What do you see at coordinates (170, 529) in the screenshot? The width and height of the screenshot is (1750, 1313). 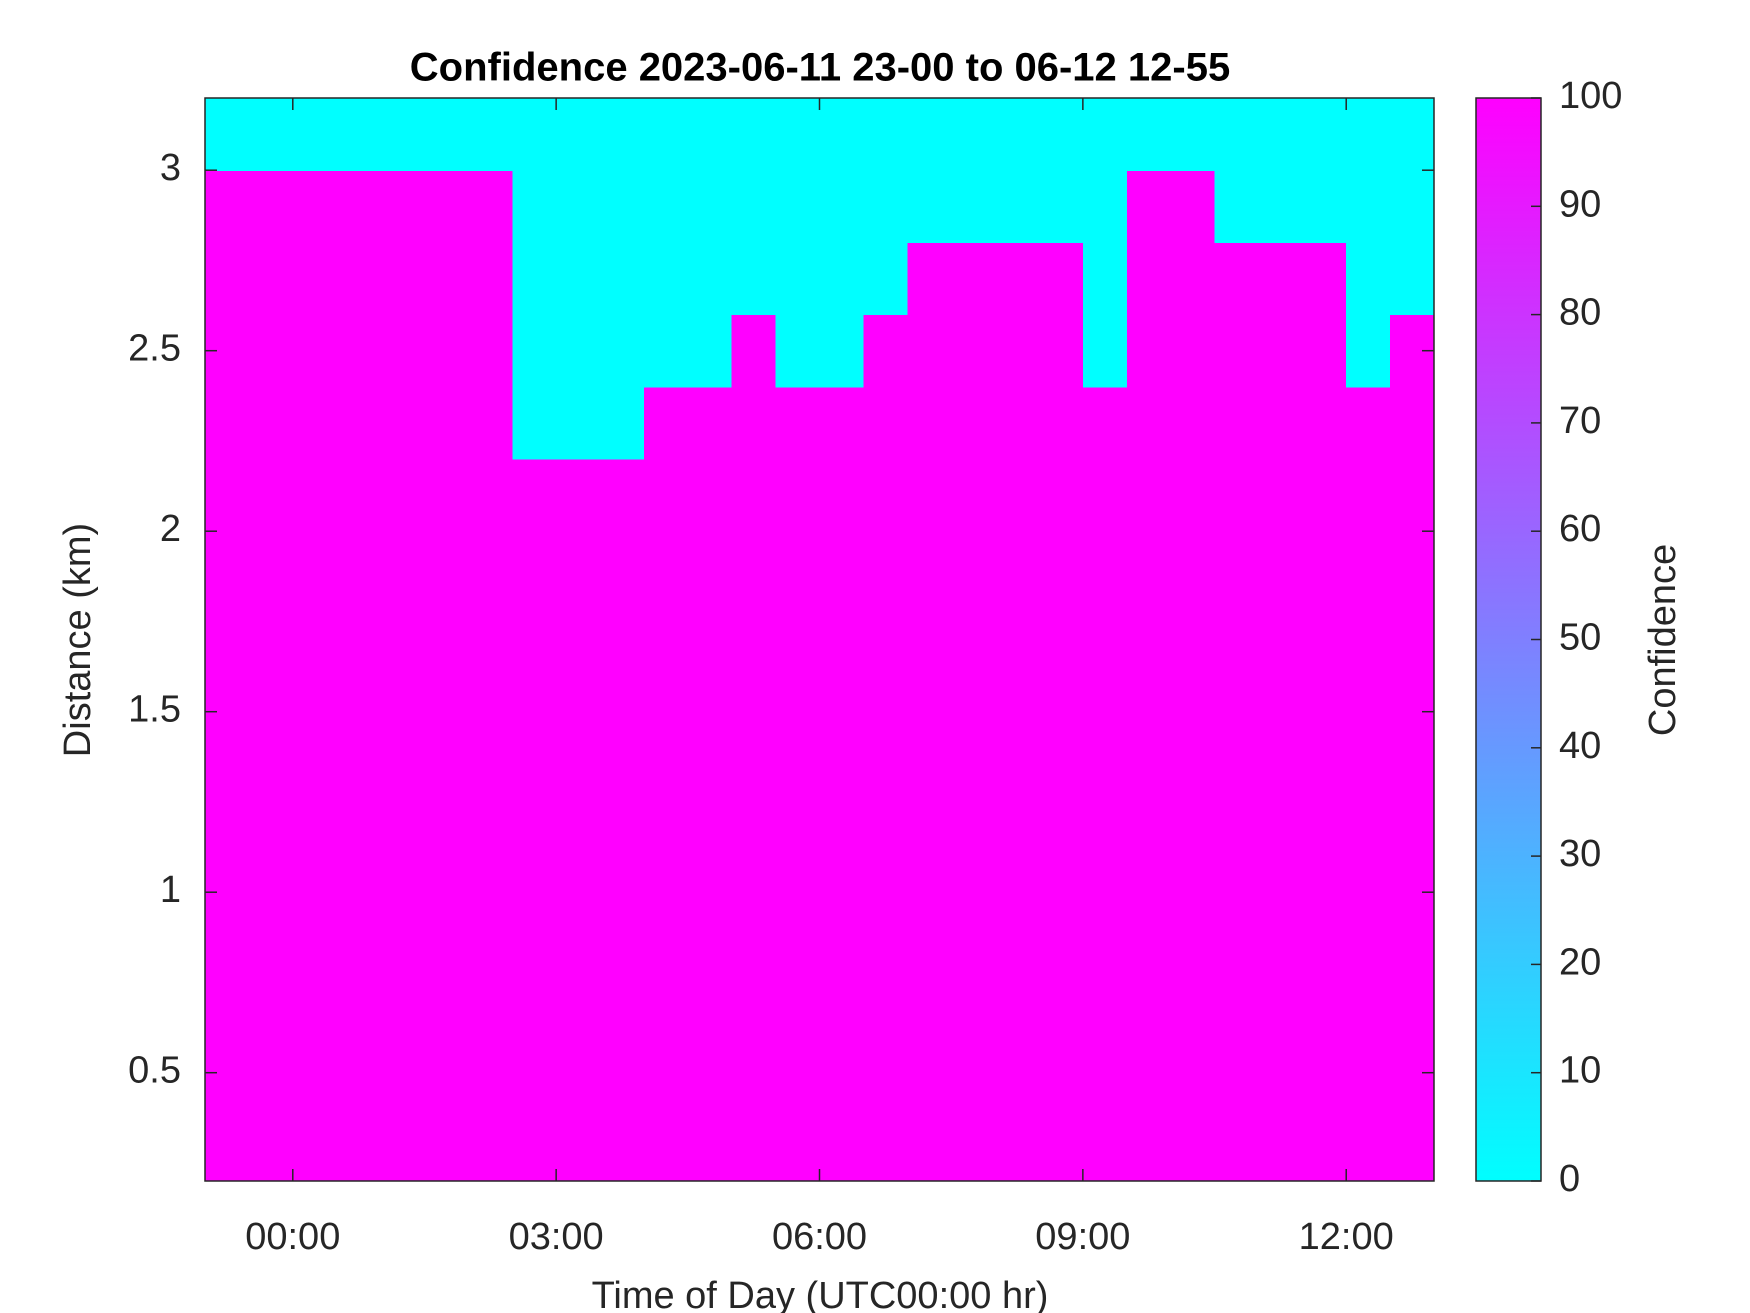 I see `y-tick-label: 2` at bounding box center [170, 529].